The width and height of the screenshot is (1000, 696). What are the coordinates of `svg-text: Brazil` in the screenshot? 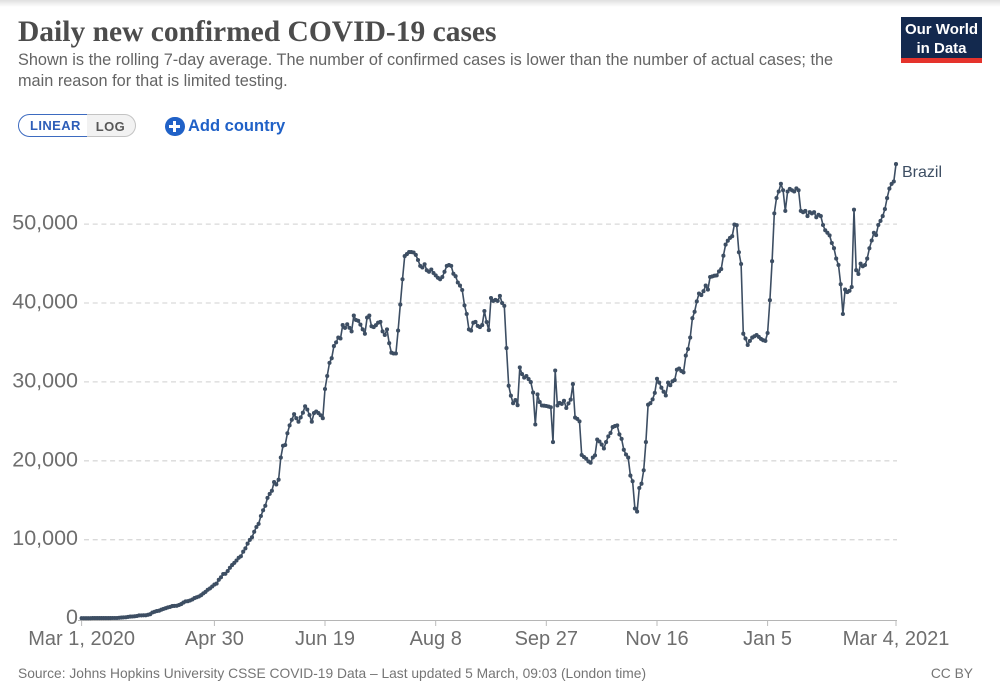 It's located at (922, 172).